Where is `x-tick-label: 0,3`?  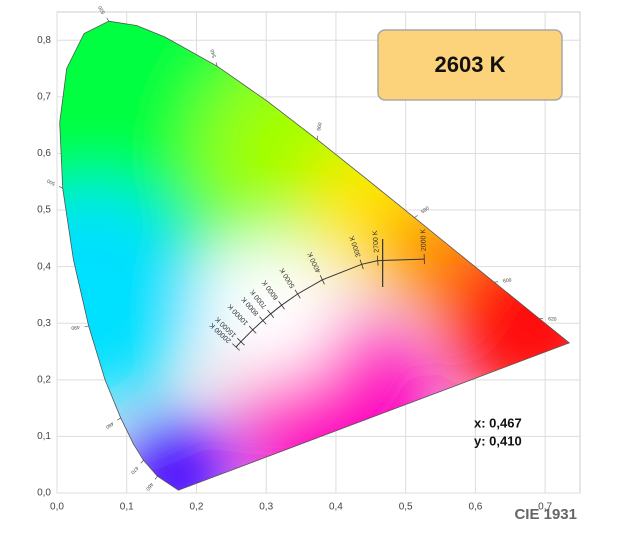 x-tick-label: 0,3 is located at coordinates (266, 507).